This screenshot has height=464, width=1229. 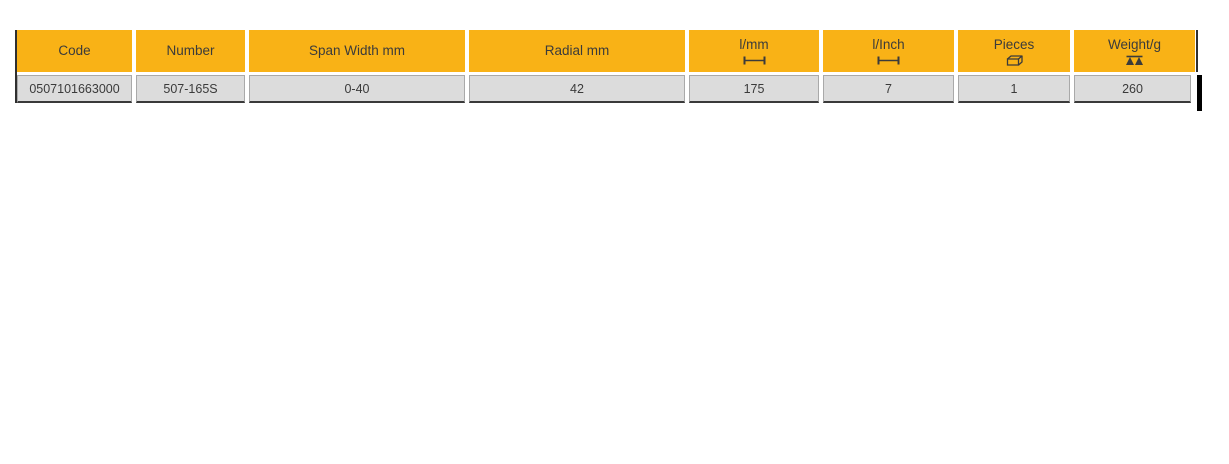 What do you see at coordinates (1014, 89) in the screenshot?
I see `cell-pieces: 1` at bounding box center [1014, 89].